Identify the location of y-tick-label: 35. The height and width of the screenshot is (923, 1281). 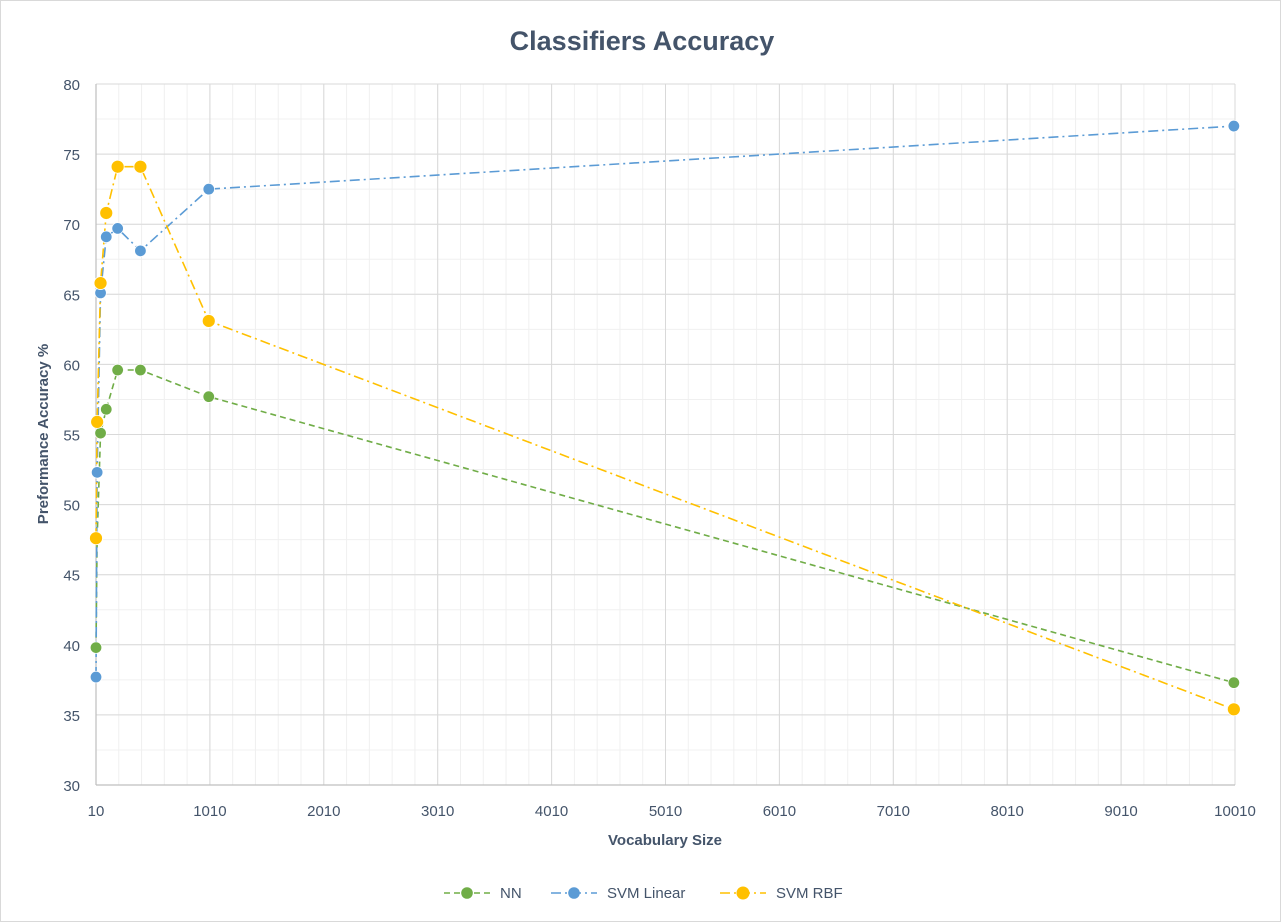
(71, 716).